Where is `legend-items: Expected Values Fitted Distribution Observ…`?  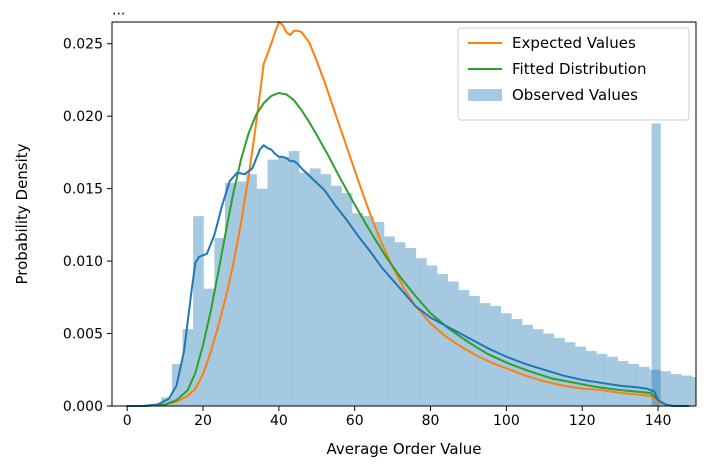
legend-items: Expected Values Fitted Distribution Observ… is located at coordinates (557, 69).